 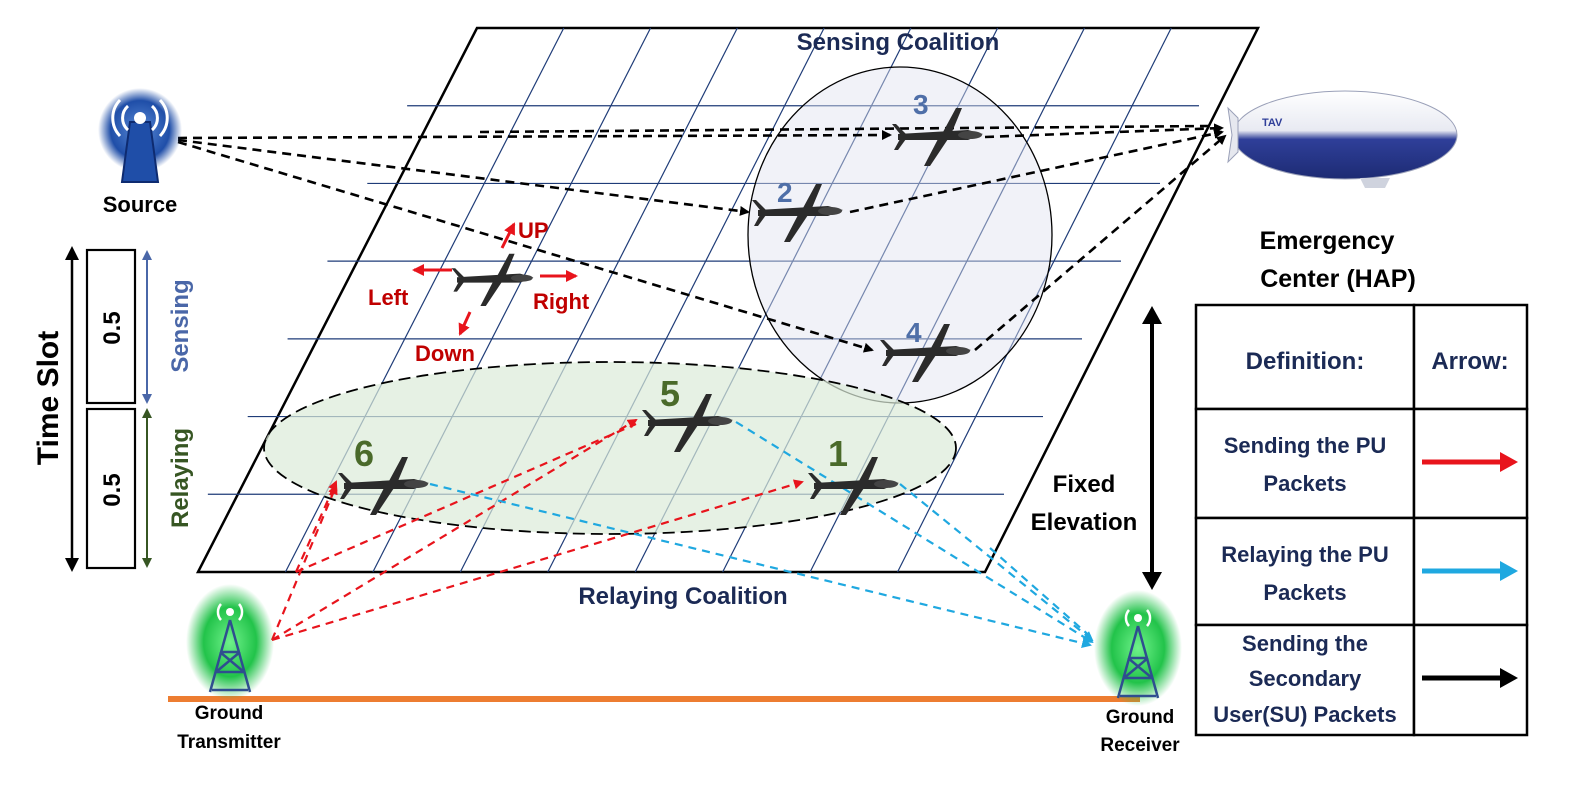 I want to click on relaying-slot-box, so click(x=111, y=488).